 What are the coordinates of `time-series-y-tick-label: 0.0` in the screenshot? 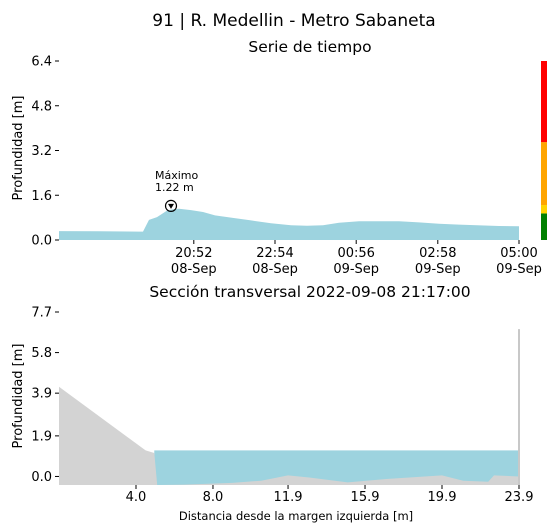 It's located at (41, 241).